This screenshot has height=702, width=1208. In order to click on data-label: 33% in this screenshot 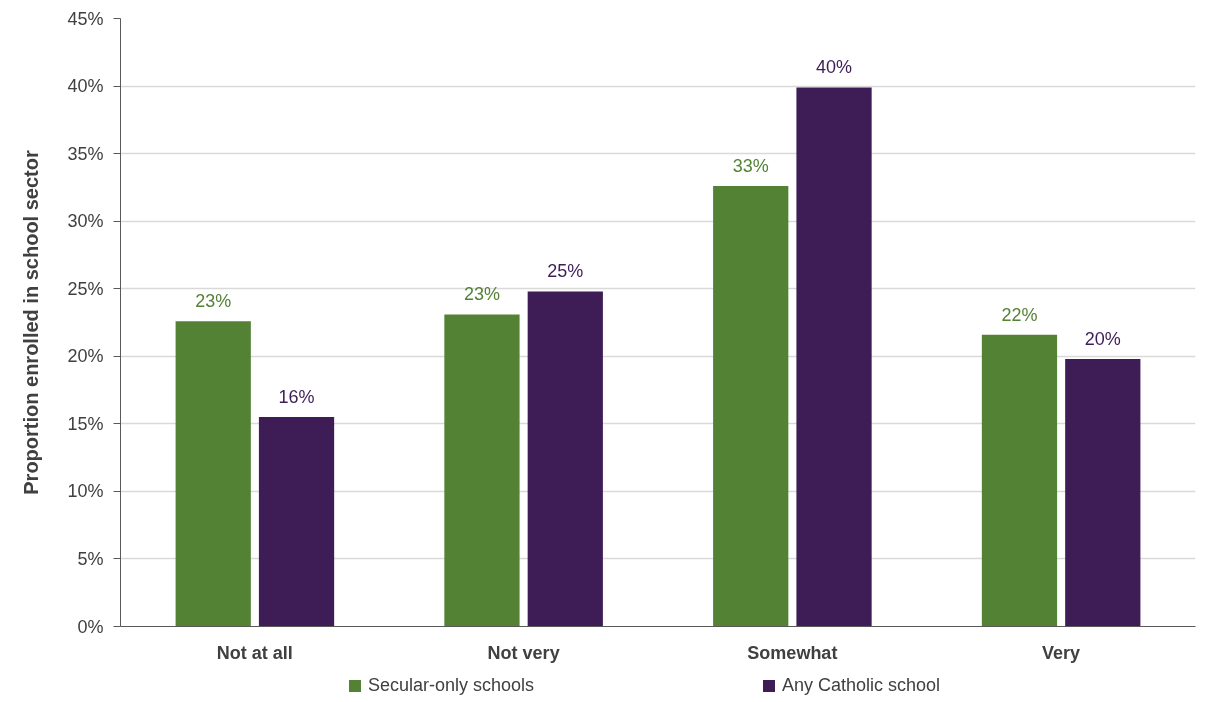, I will do `click(750, 166)`.